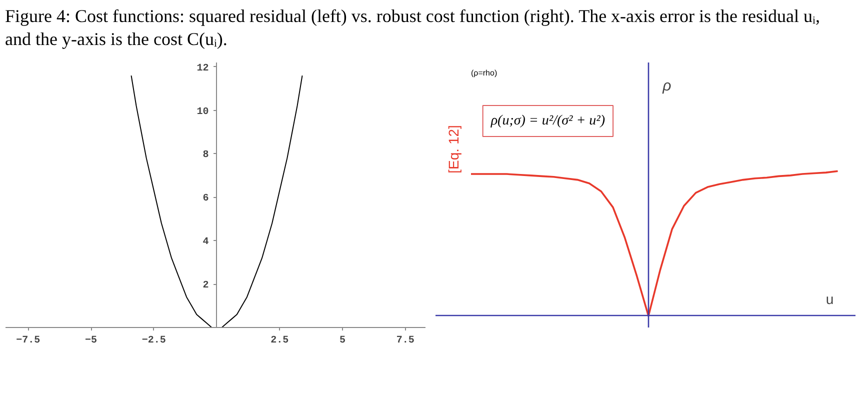 Image resolution: width=867 pixels, height=396 pixels. Describe the element at coordinates (279, 340) in the screenshot. I see `x-tick-label: 2.5` at that location.